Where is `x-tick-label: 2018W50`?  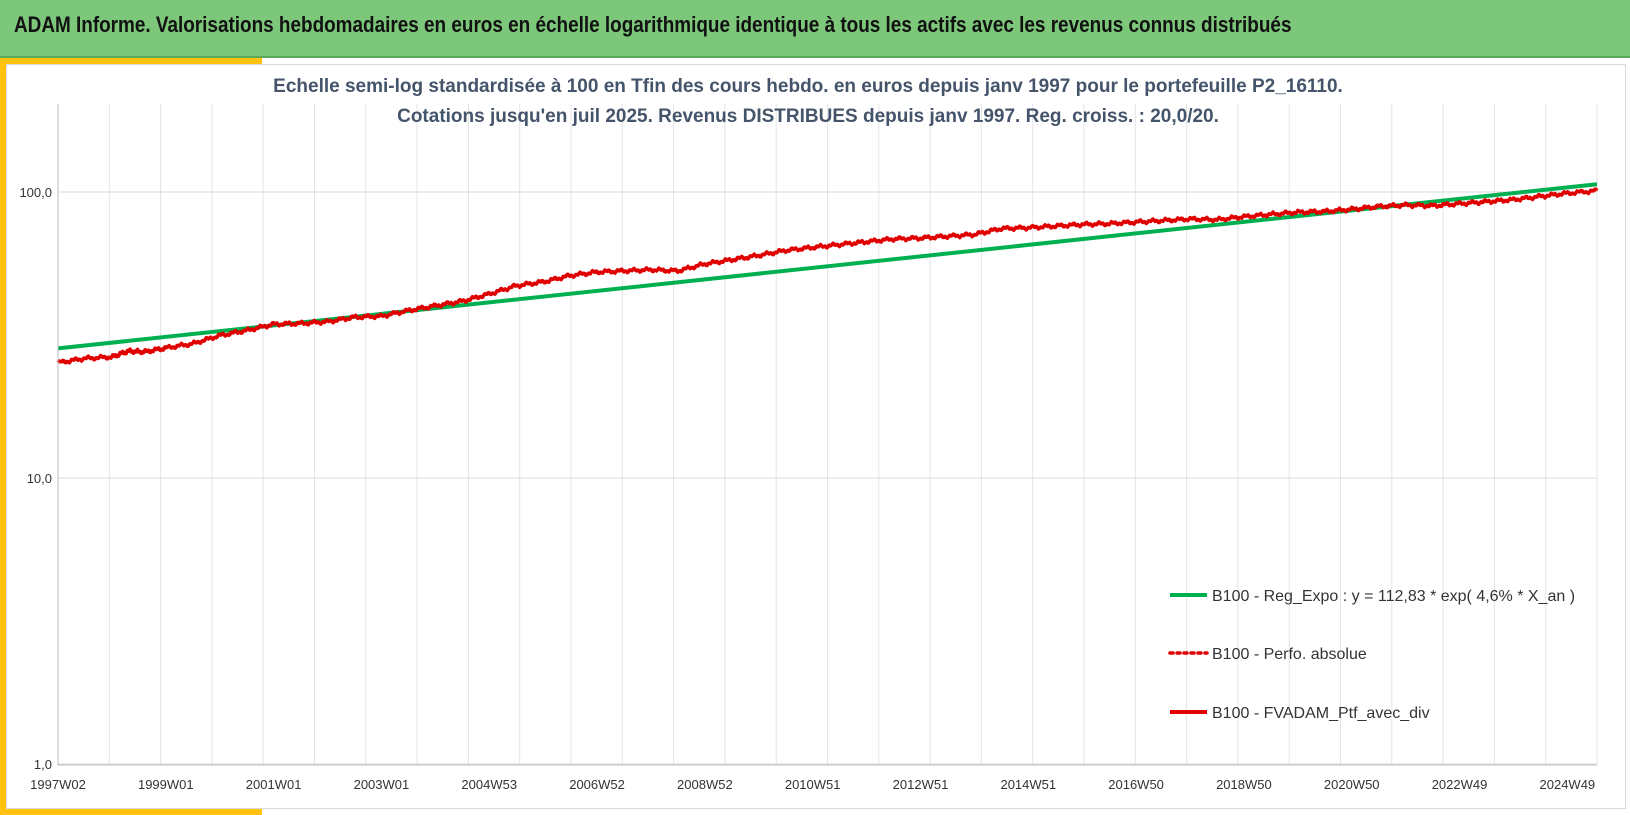 x-tick-label: 2018W50 is located at coordinates (1244, 784).